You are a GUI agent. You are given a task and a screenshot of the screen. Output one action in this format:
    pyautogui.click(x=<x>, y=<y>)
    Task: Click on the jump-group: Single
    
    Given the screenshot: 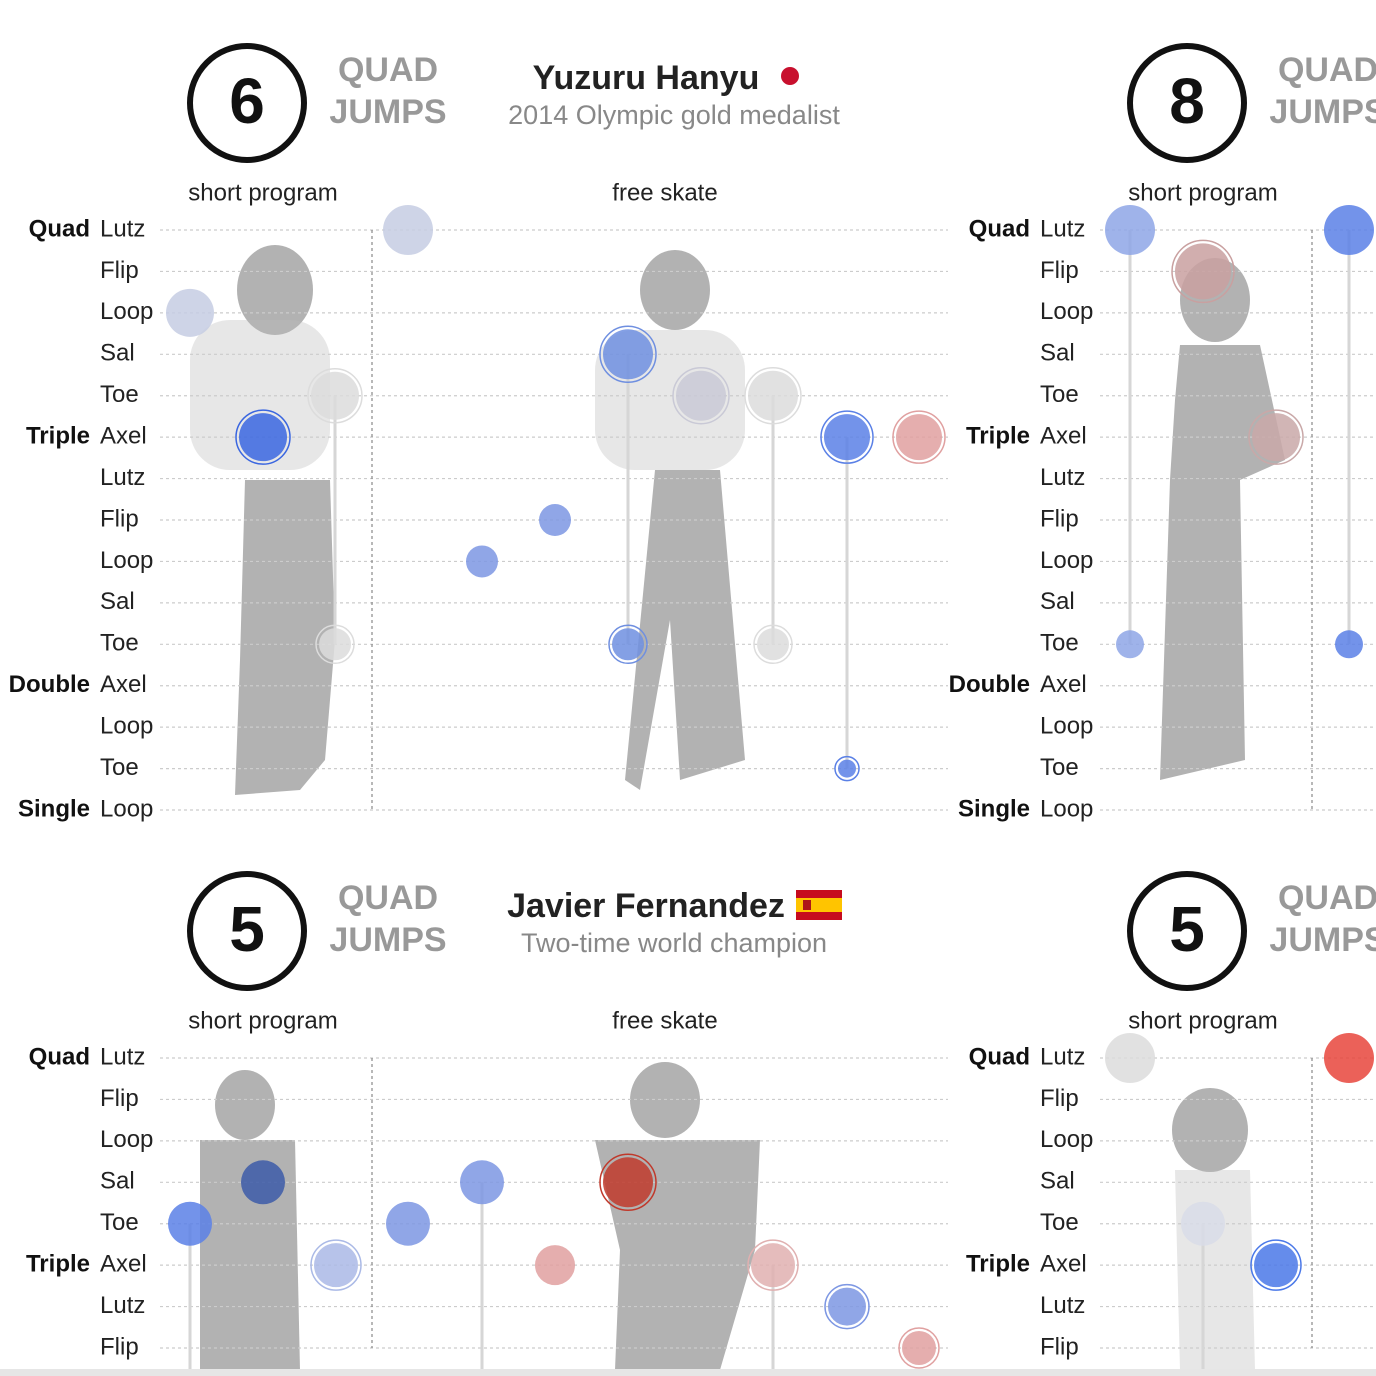 What is the action you would take?
    pyautogui.click(x=54, y=808)
    